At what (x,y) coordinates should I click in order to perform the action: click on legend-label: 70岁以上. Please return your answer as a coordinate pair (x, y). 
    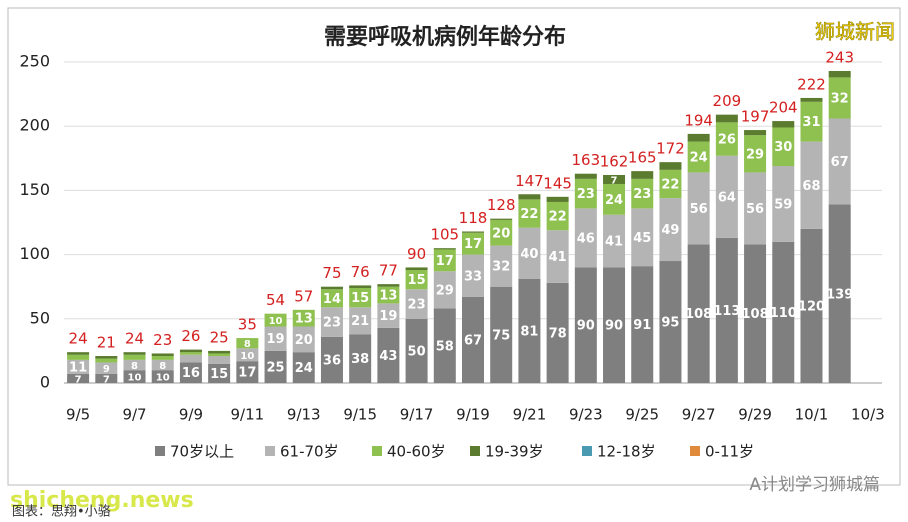
    Looking at the image, I should click on (202, 452).